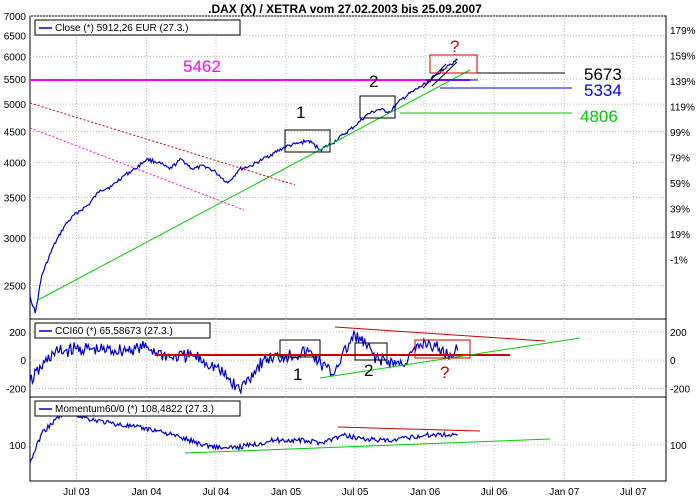 This screenshot has width=700, height=500. I want to click on percent-tick-label: 99%, so click(680, 133).